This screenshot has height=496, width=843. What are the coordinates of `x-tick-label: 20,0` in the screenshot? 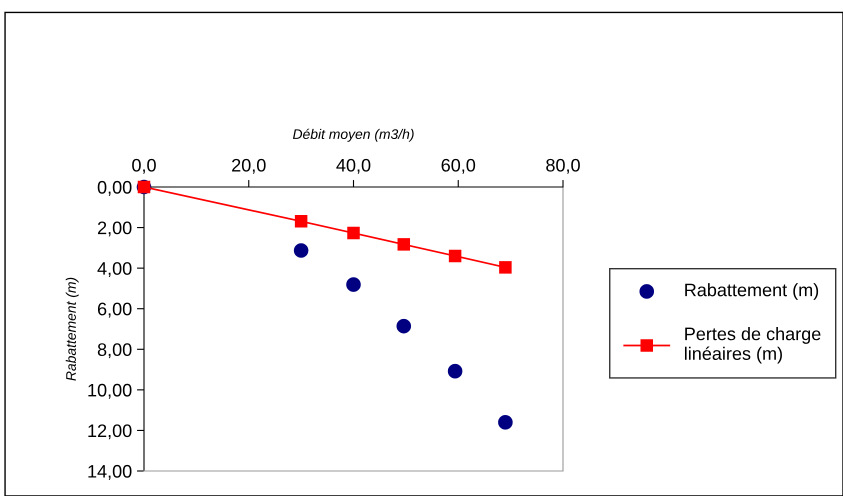 It's located at (249, 166).